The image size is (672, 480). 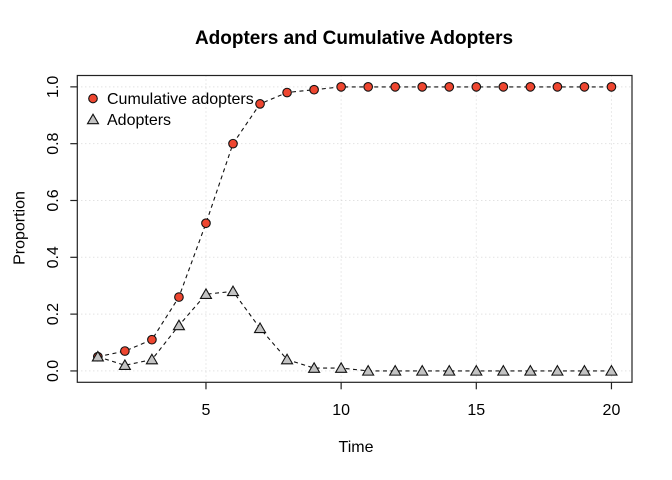 What do you see at coordinates (206, 293) in the screenshot?
I see `marker-triangle-t5` at bounding box center [206, 293].